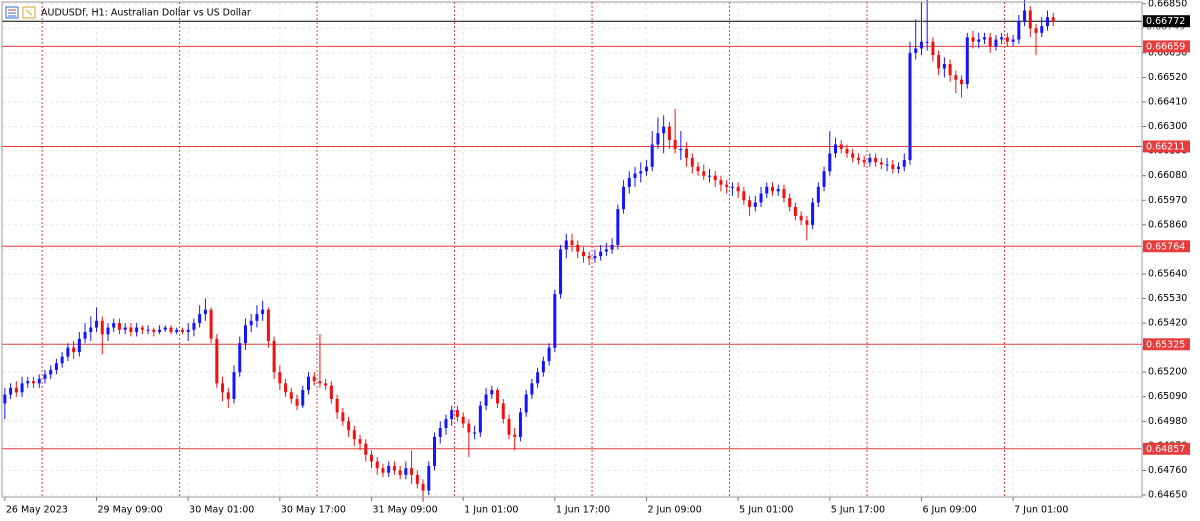 This screenshot has height=521, width=1200. Describe the element at coordinates (1167, 470) in the screenshot. I see `y-tick-label: 0.64760` at that location.